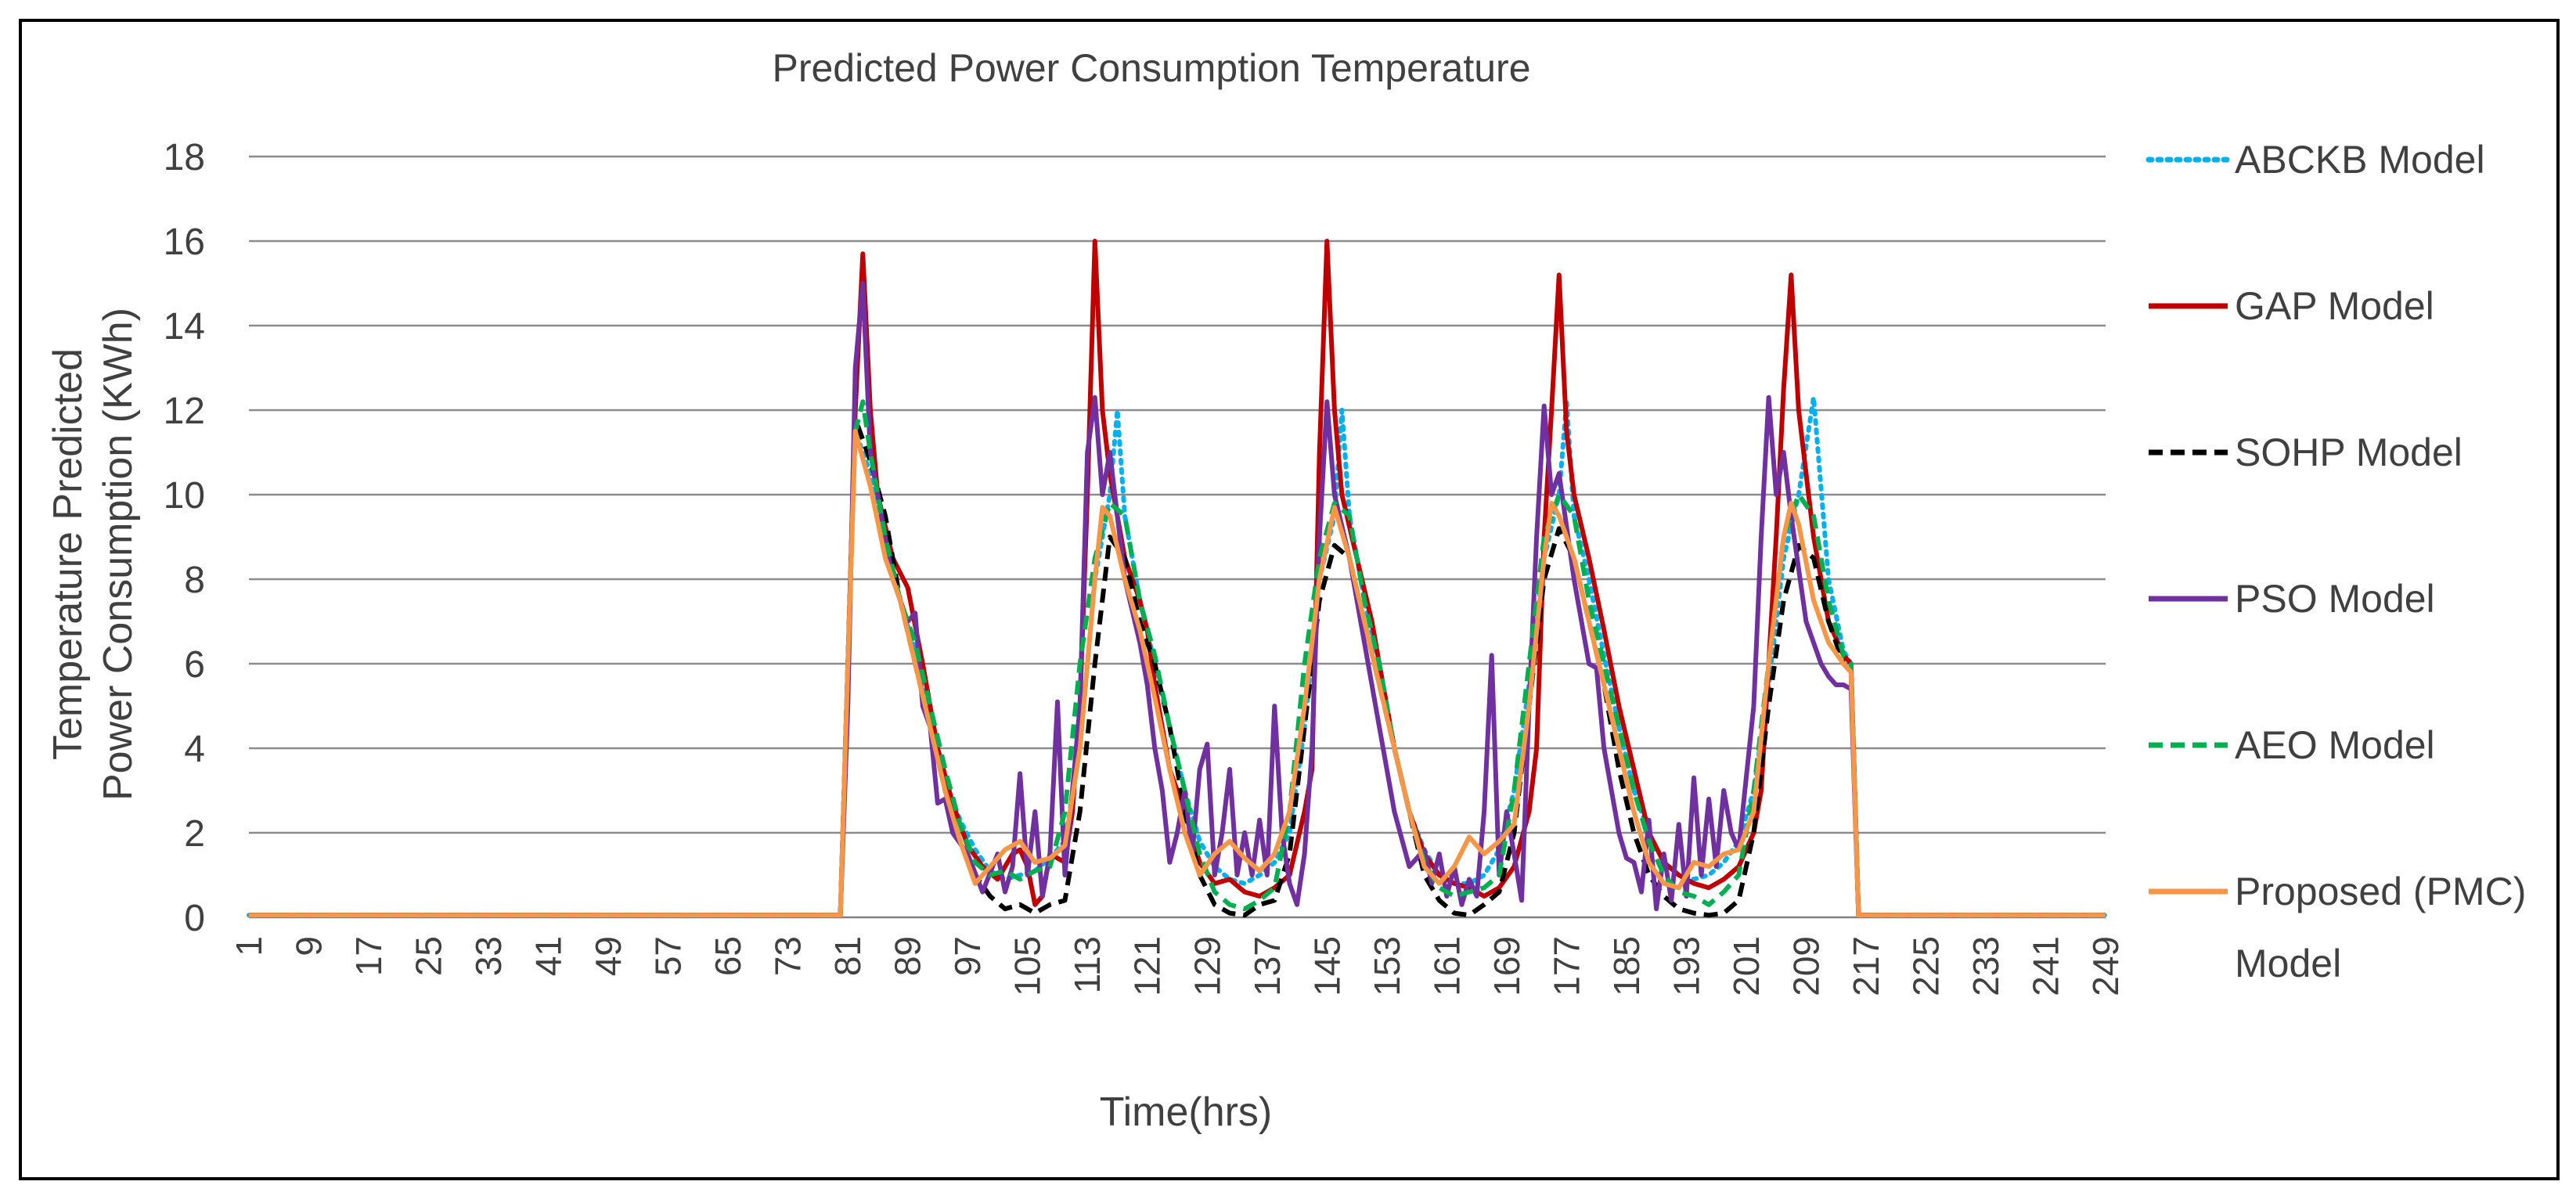 The width and height of the screenshot is (2576, 1203). Describe the element at coordinates (1925, 966) in the screenshot. I see `x-tick-label: 225` at that location.